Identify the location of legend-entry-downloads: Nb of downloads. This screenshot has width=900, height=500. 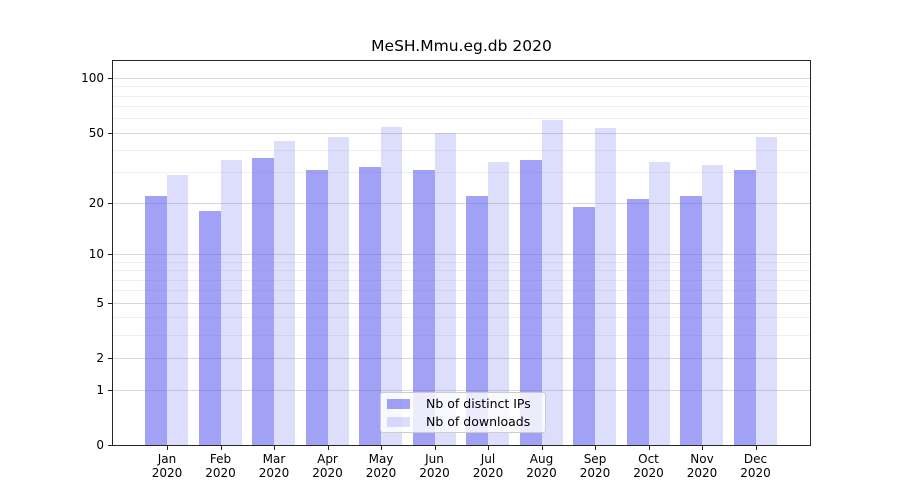
(466, 422).